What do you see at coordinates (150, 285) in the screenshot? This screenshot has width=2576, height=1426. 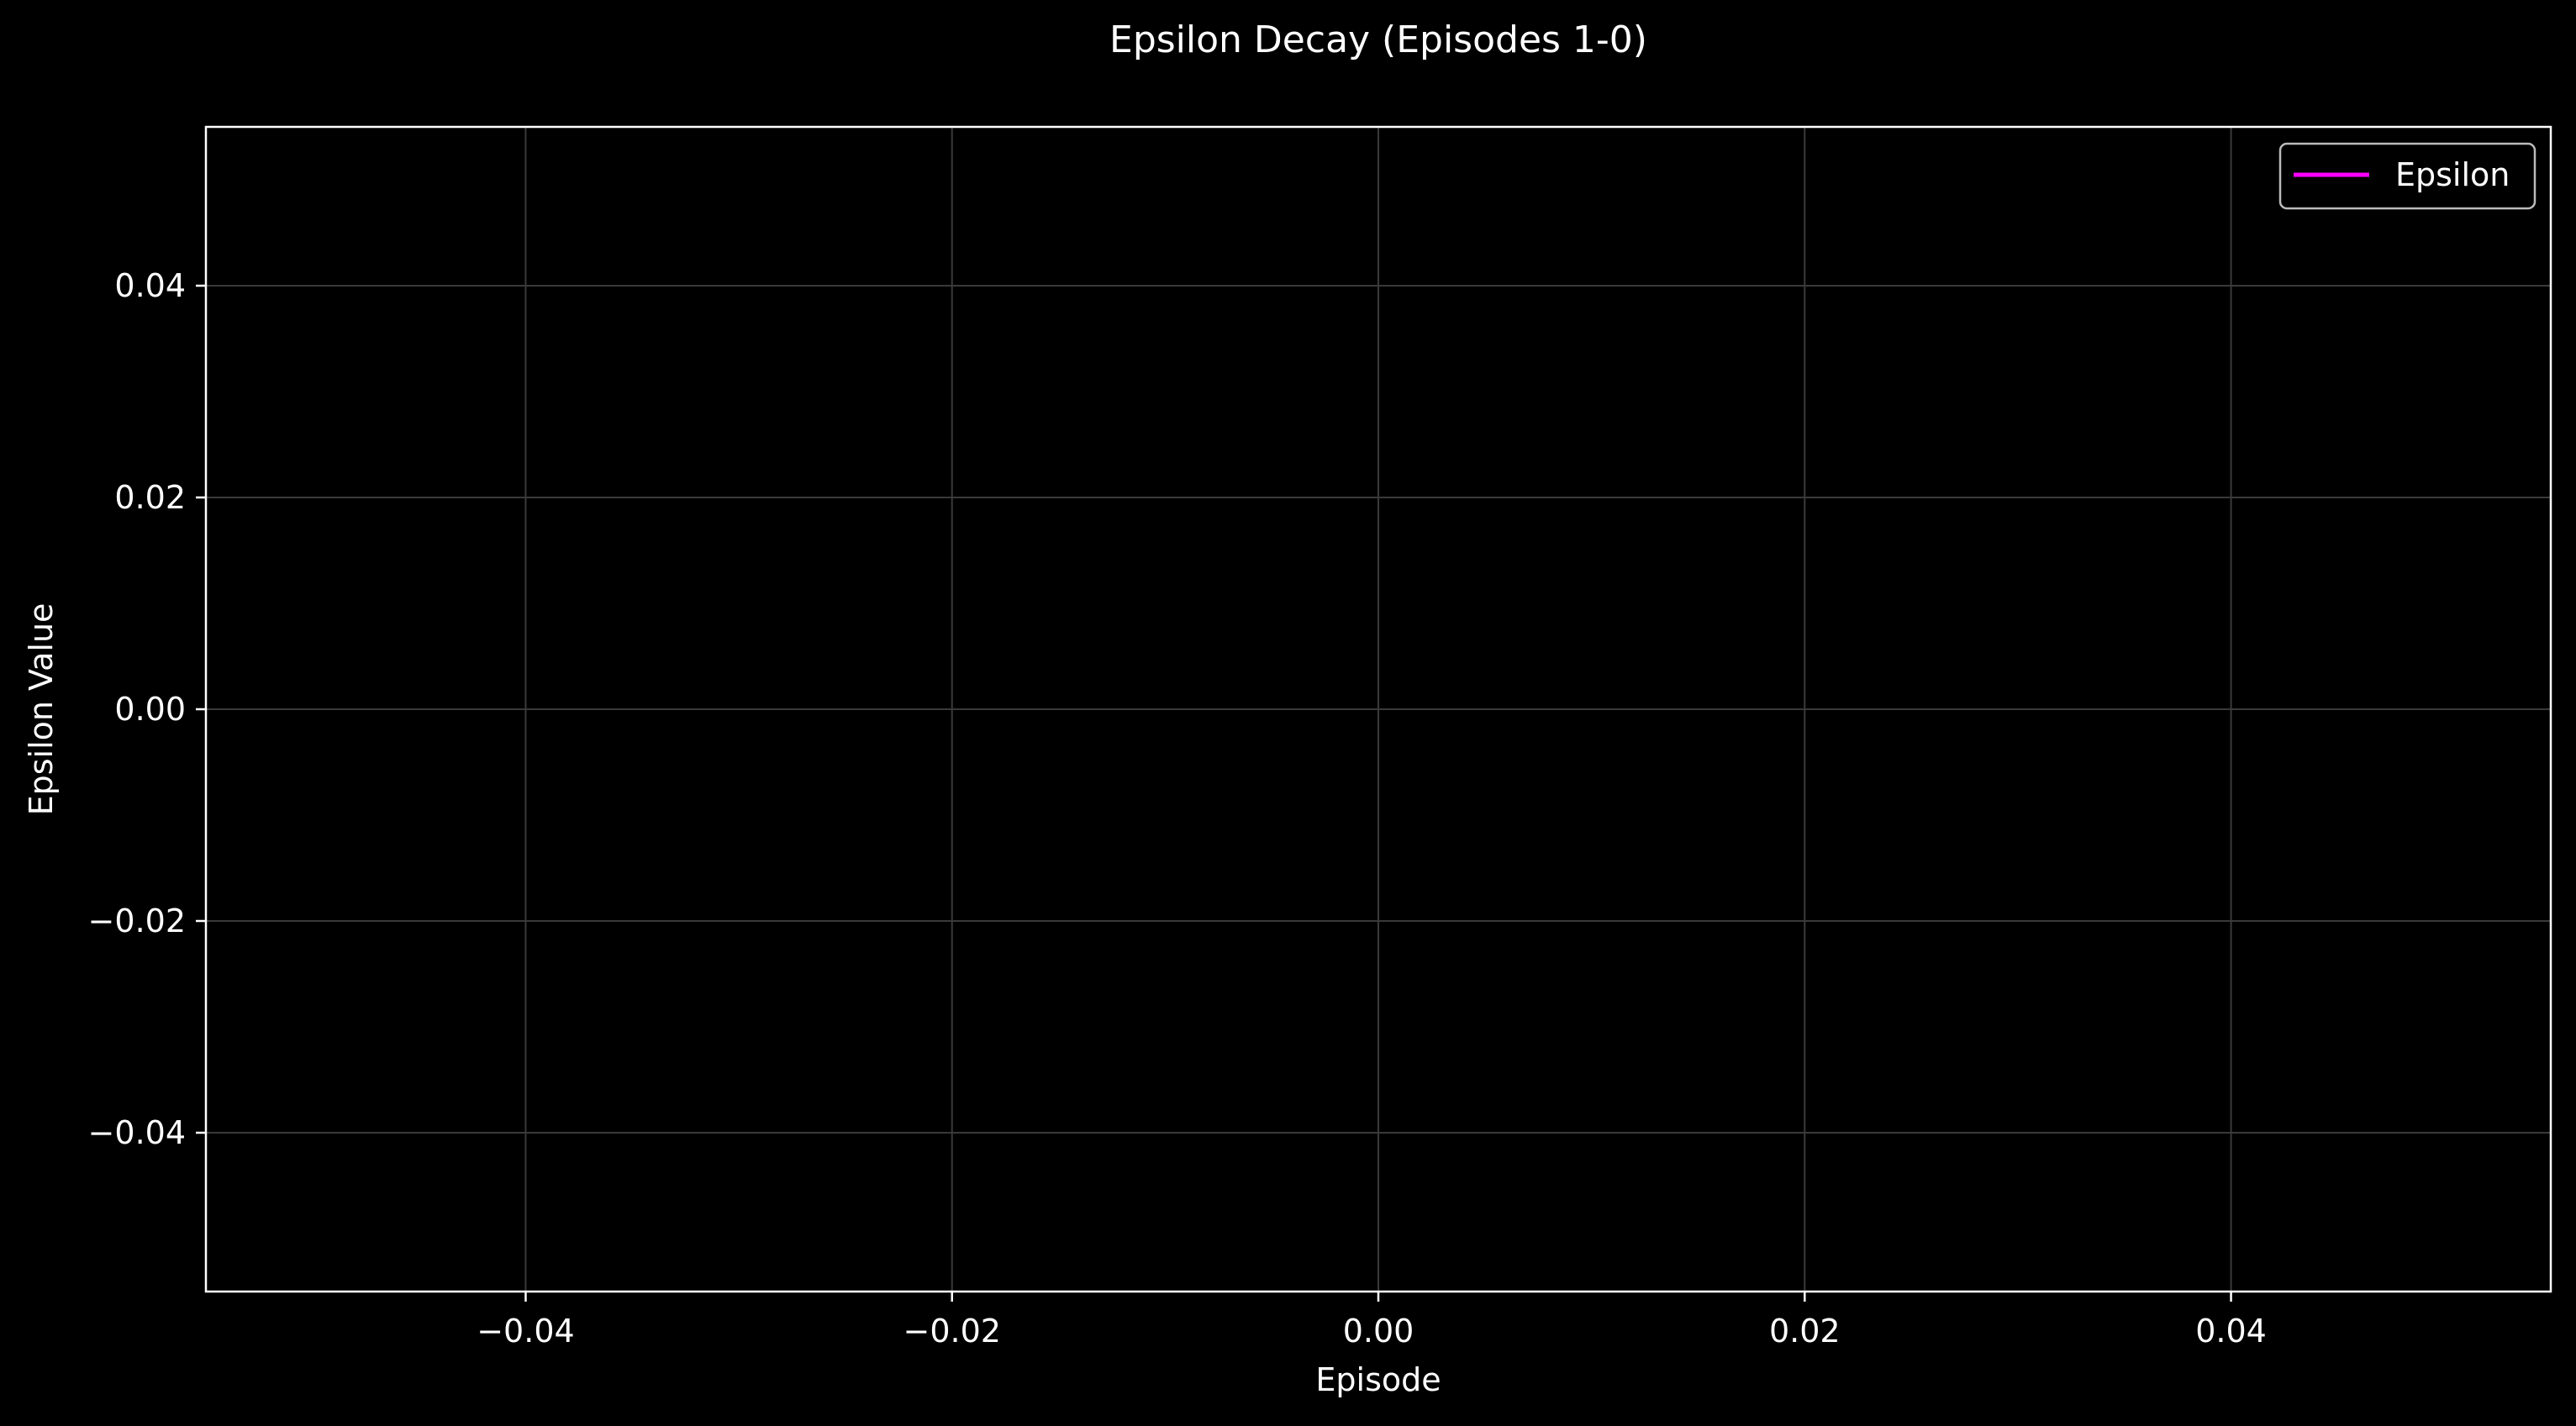 I see `y-tick-label: 0.04` at bounding box center [150, 285].